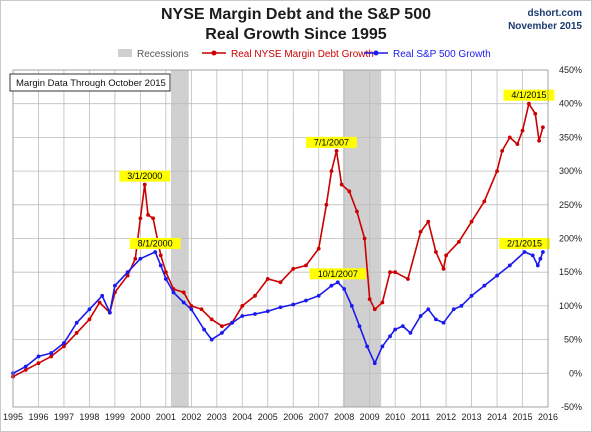 The width and height of the screenshot is (592, 432). What do you see at coordinates (296, 34) in the screenshot?
I see `chart-title-line2: Real Growth Since 1995` at bounding box center [296, 34].